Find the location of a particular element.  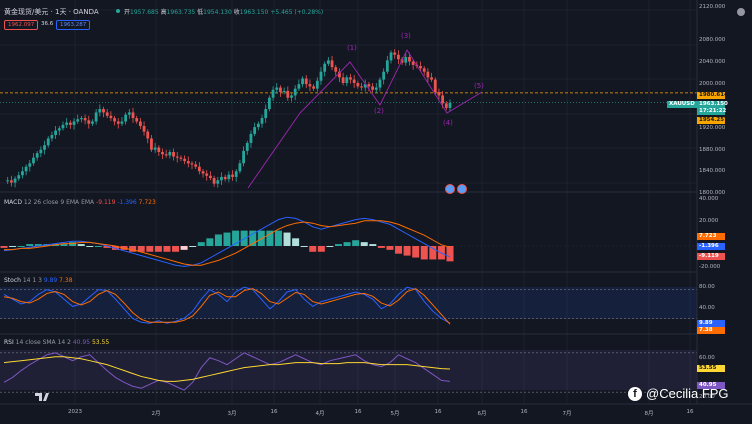

stoch-d-line is located at coordinates (227, 306).